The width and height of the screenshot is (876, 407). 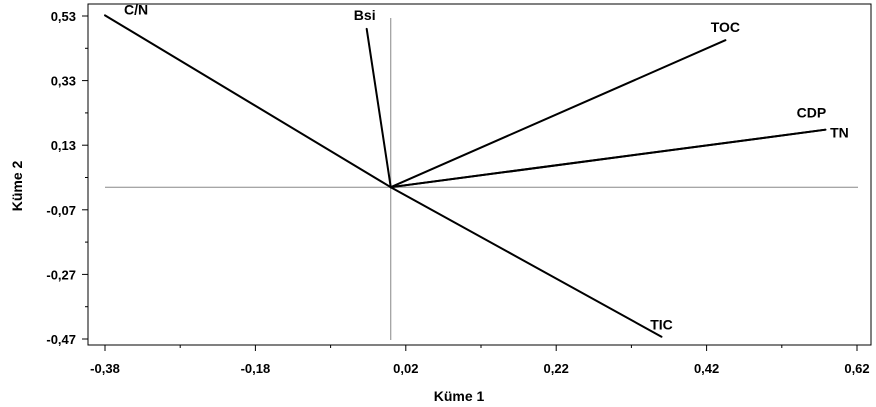 What do you see at coordinates (856, 368) in the screenshot?
I see `x-tick-label: 0,62` at bounding box center [856, 368].